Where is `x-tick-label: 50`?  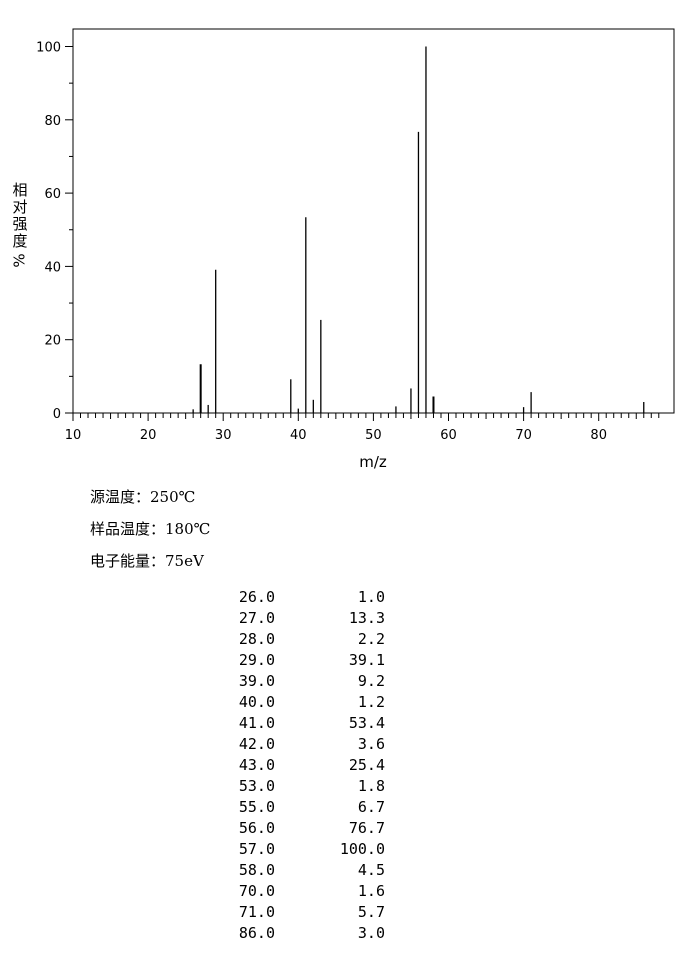
x-tick-label: 50 is located at coordinates (373, 435).